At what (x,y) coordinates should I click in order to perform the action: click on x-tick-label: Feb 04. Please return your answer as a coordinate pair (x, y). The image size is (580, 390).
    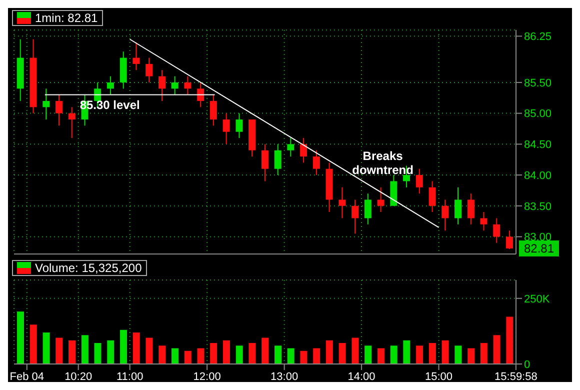
    Looking at the image, I should click on (27, 376).